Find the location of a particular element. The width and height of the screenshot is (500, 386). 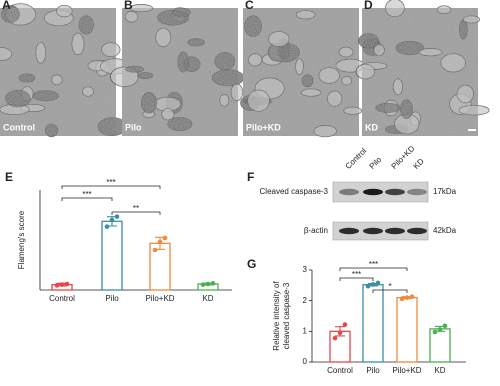

image-label: KD is located at coordinates (371, 127).